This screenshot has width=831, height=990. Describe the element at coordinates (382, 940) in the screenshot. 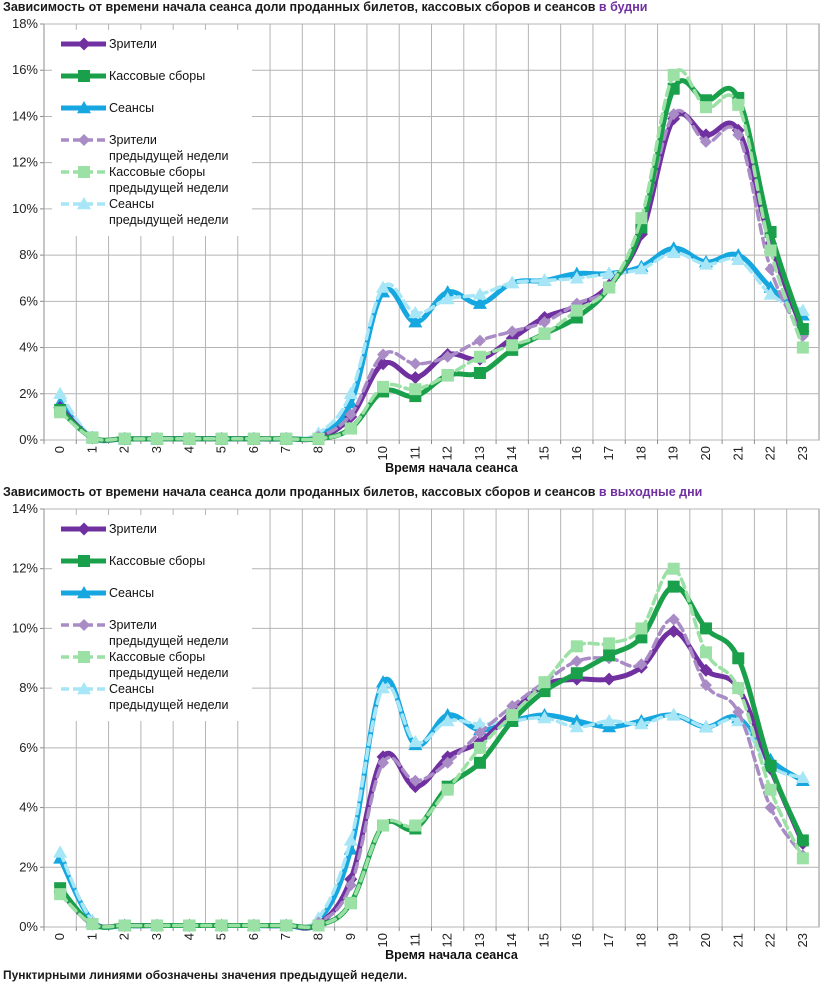

I see `weekend-xtick-label: 10` at that location.